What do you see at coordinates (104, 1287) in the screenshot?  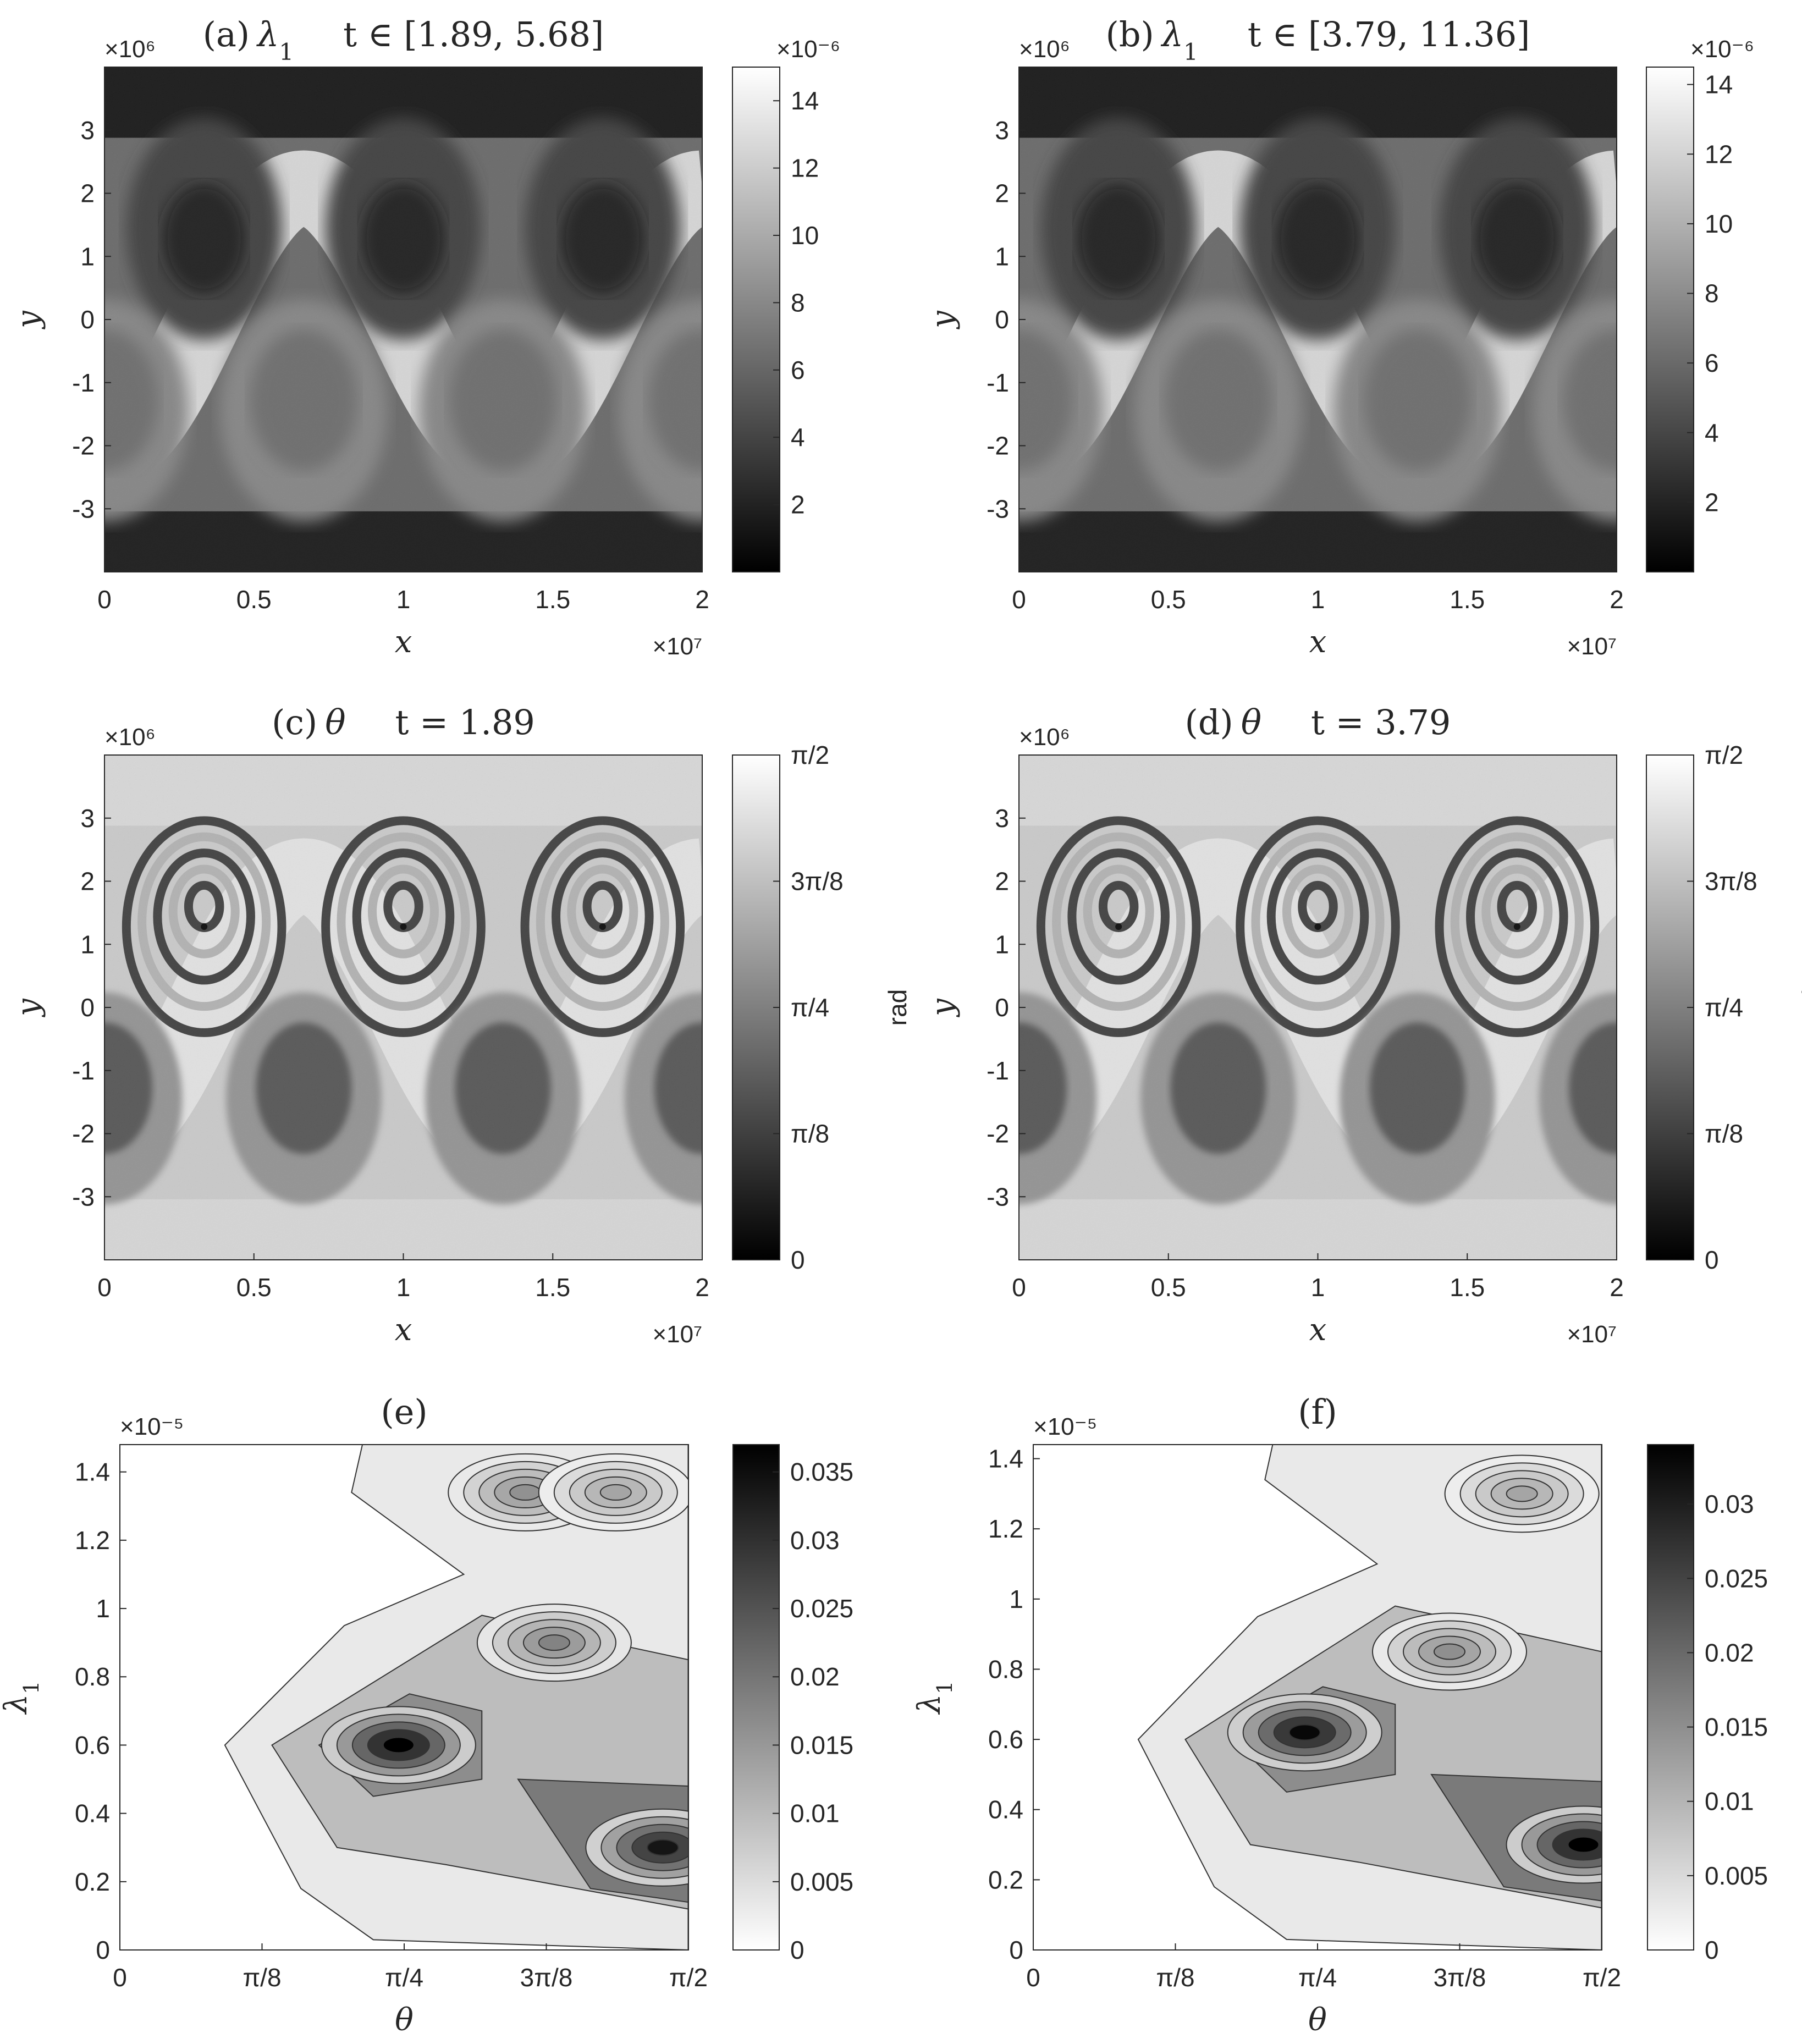 I see `x-tick-label: 0` at bounding box center [104, 1287].